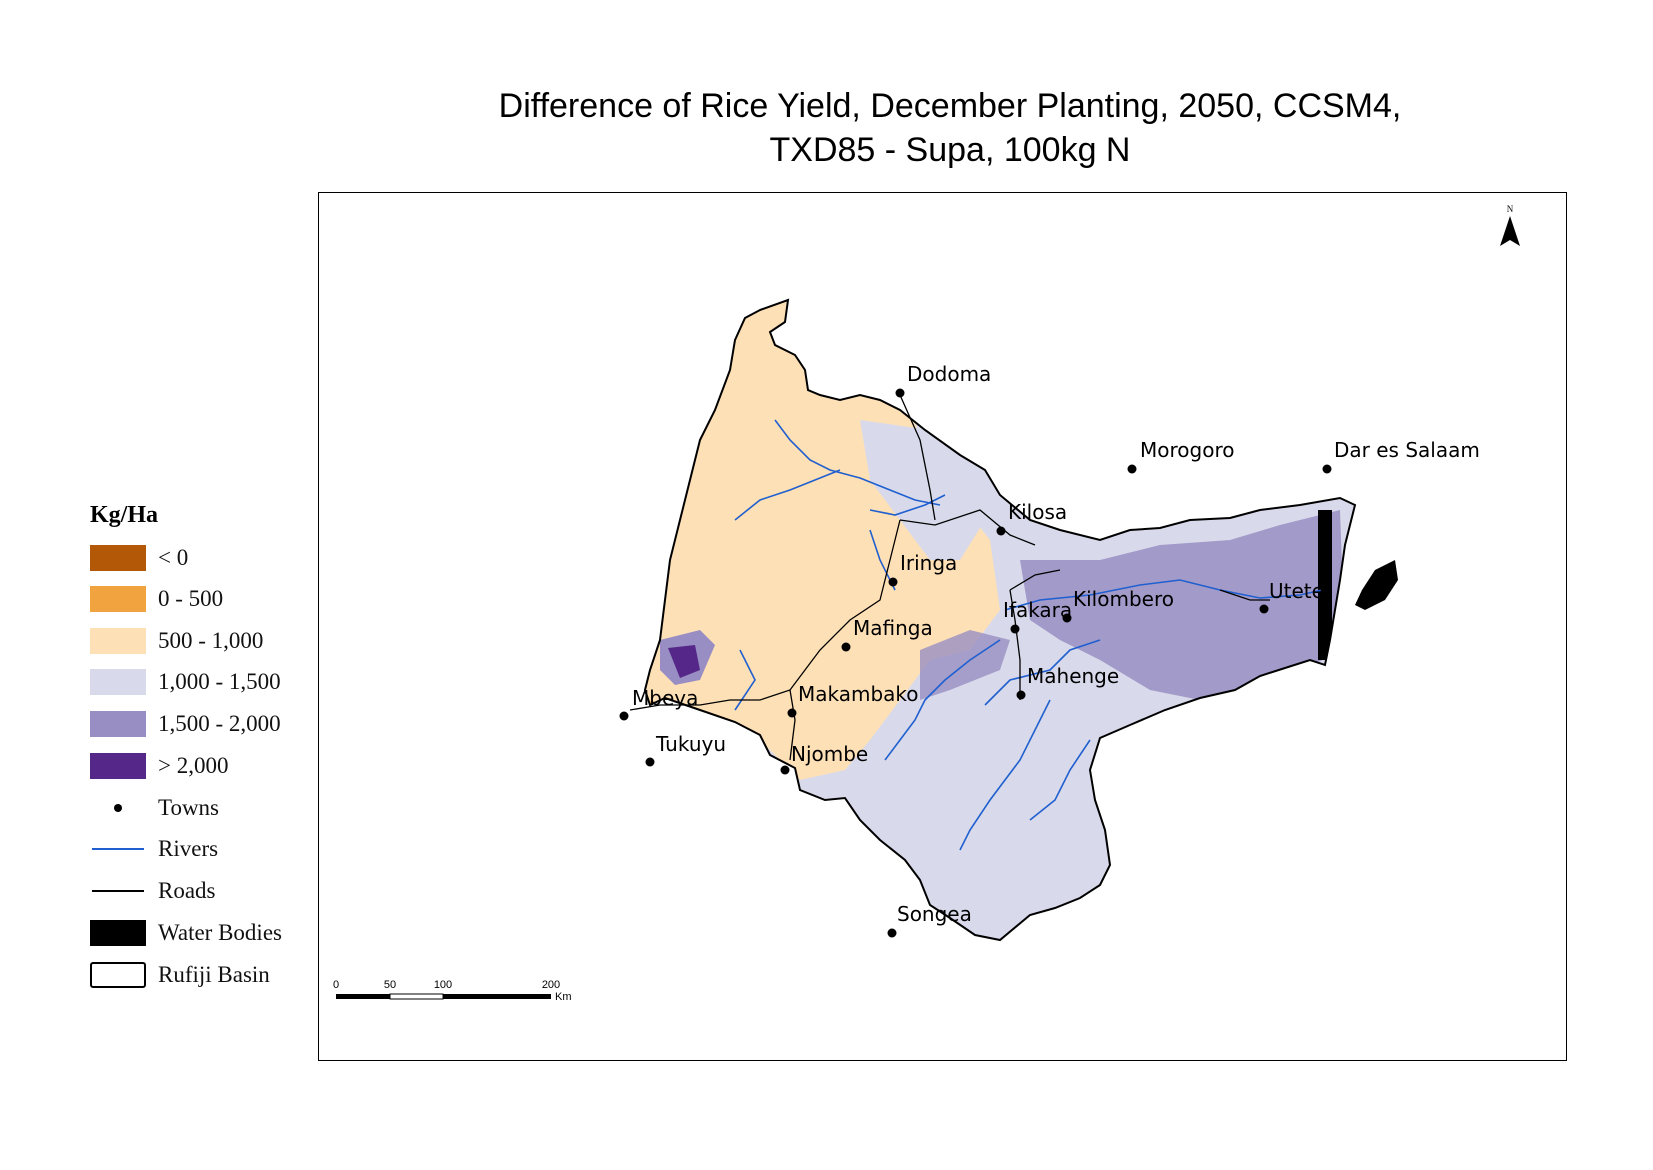 The height and width of the screenshot is (1170, 1653). Describe the element at coordinates (336, 985) in the screenshot. I see `scale-tick-0: 0` at that location.